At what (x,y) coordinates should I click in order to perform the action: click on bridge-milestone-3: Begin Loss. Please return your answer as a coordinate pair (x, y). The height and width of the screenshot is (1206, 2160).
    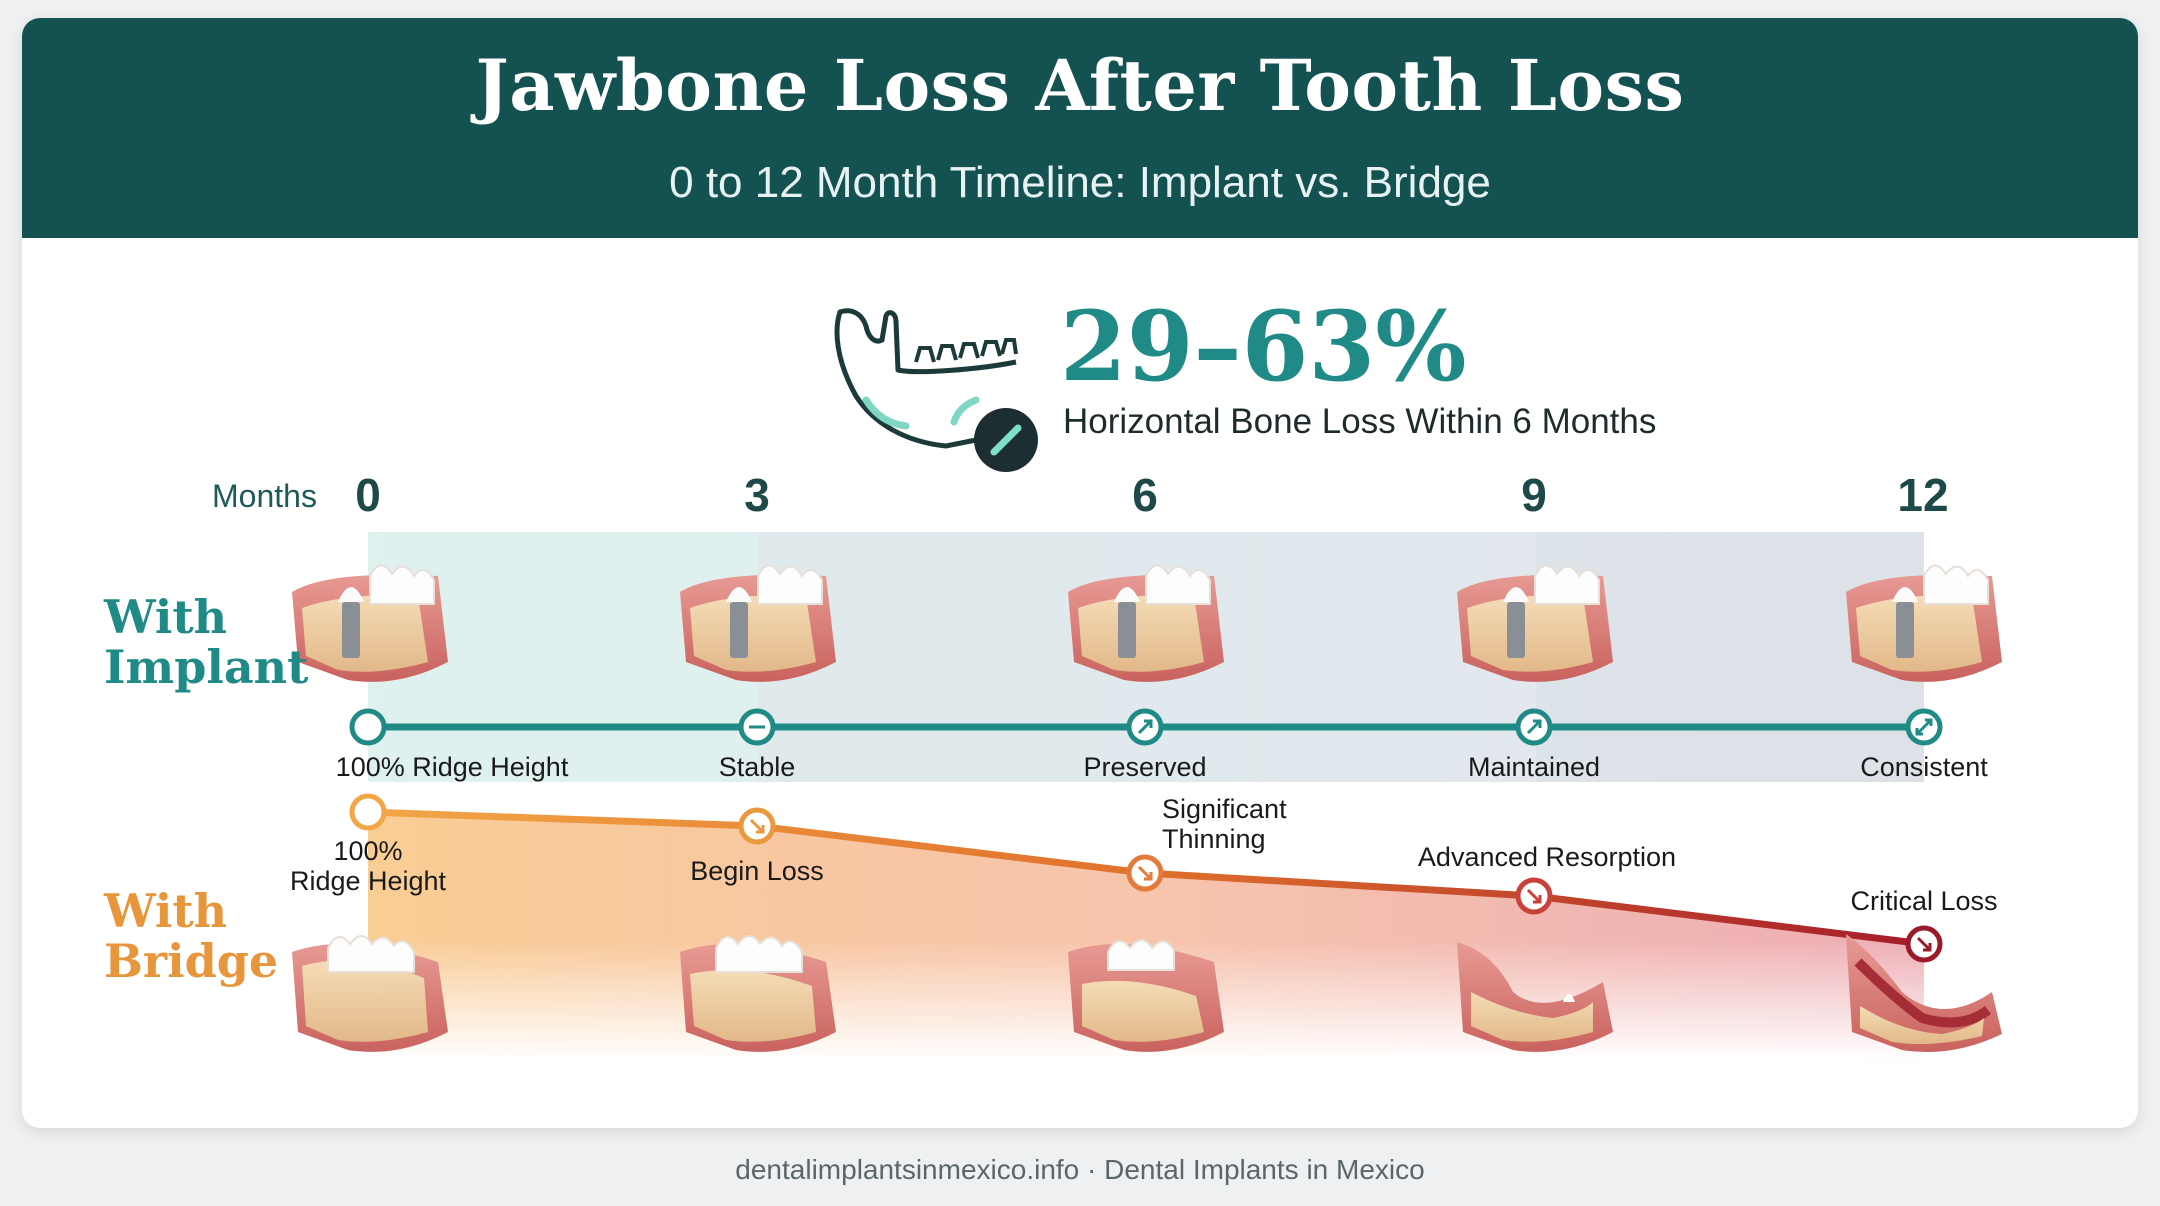
    Looking at the image, I should click on (757, 871).